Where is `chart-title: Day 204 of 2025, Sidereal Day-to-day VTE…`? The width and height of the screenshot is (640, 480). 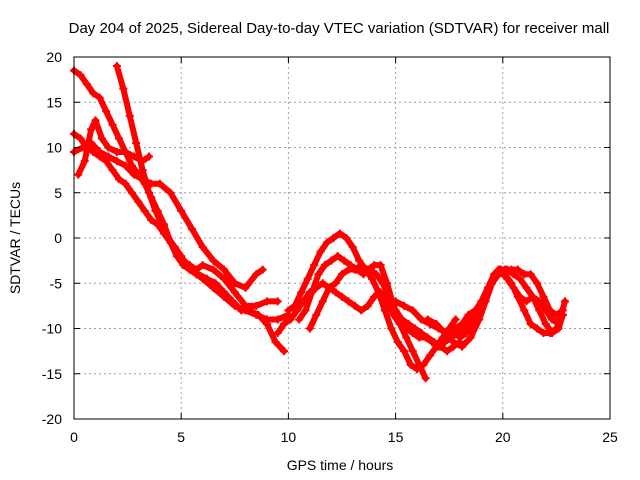 chart-title: Day 204 of 2025, Sidereal Day-to-day VTE… is located at coordinates (339, 28).